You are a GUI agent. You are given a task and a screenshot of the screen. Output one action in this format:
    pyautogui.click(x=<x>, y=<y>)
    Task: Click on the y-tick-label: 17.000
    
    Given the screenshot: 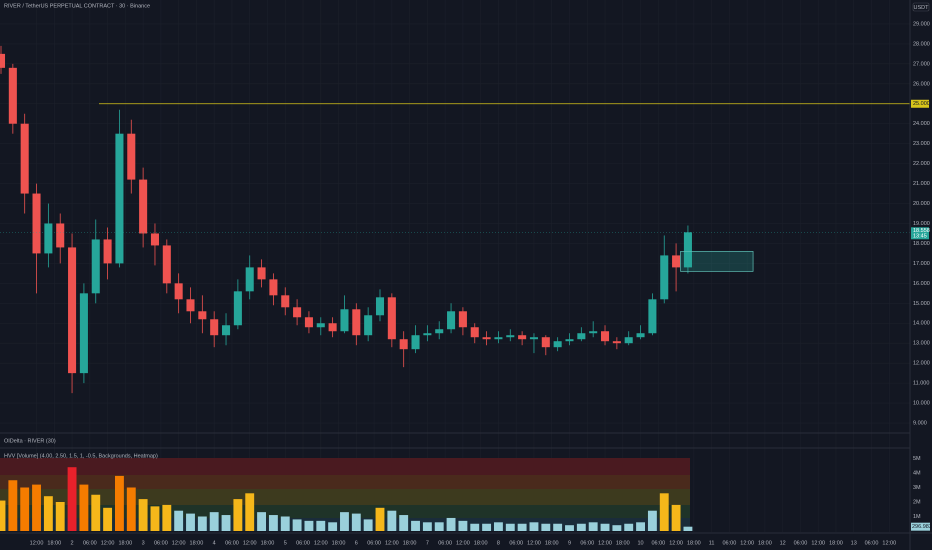 What is the action you would take?
    pyautogui.click(x=921, y=264)
    